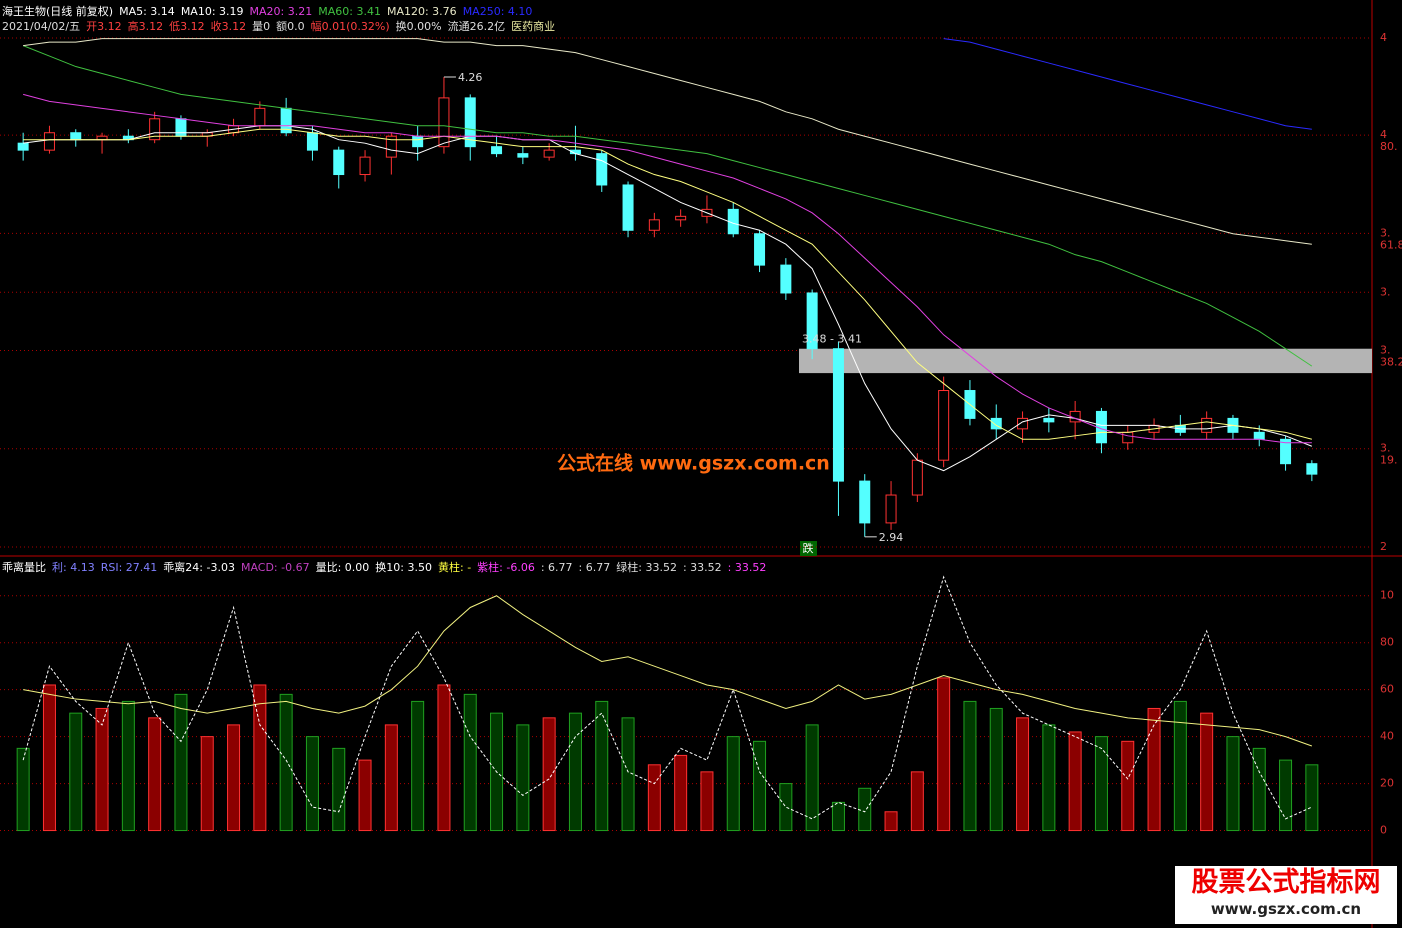 Image resolution: width=1402 pixels, height=928 pixels. Describe the element at coordinates (281, 11) in the screenshot. I see `legend-entry: MA20: 3.21` at that location.